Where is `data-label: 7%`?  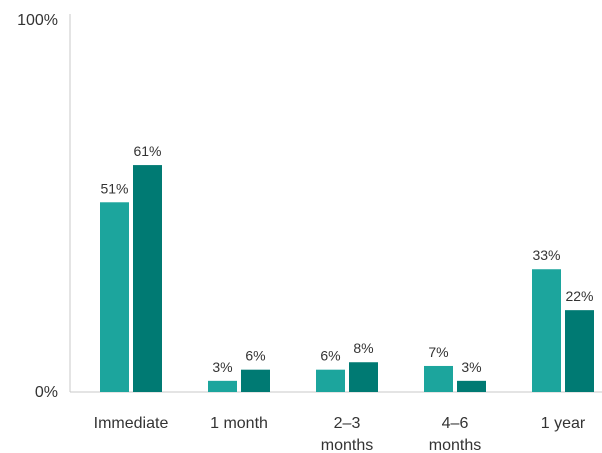 data-label: 7% is located at coordinates (438, 352).